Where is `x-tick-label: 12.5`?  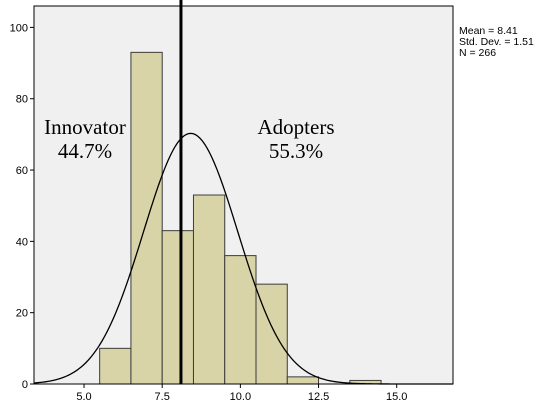
x-tick-label: 12.5 is located at coordinates (318, 397).